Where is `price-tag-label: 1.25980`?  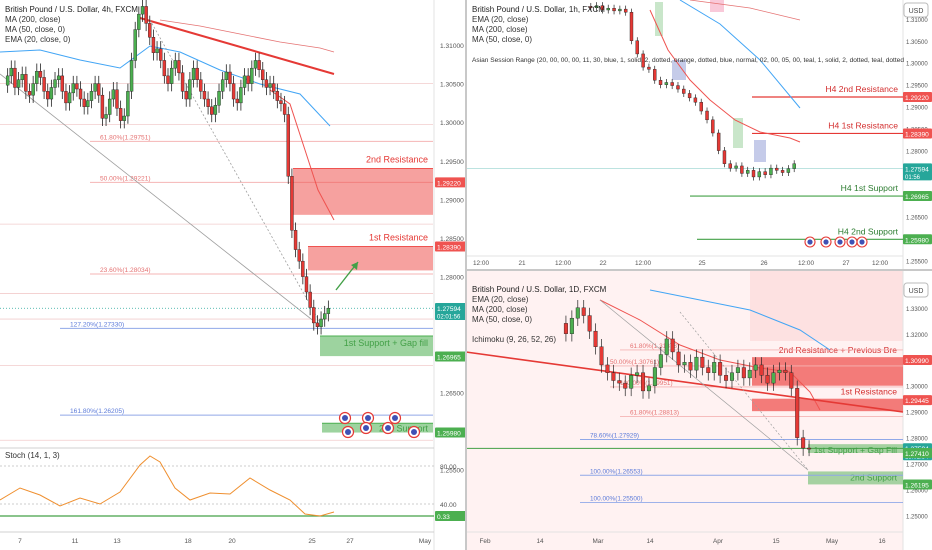
price-tag-label: 1.25980 is located at coordinates (917, 240).